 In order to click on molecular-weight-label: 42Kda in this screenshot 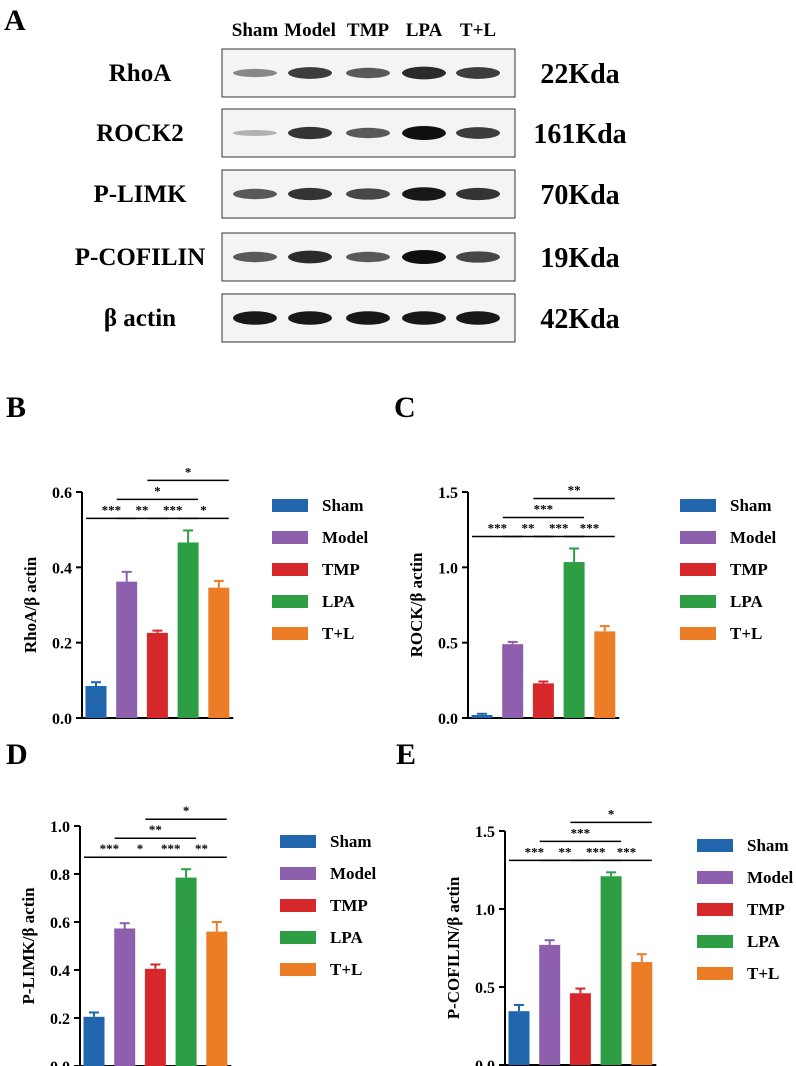, I will do `click(579, 319)`.